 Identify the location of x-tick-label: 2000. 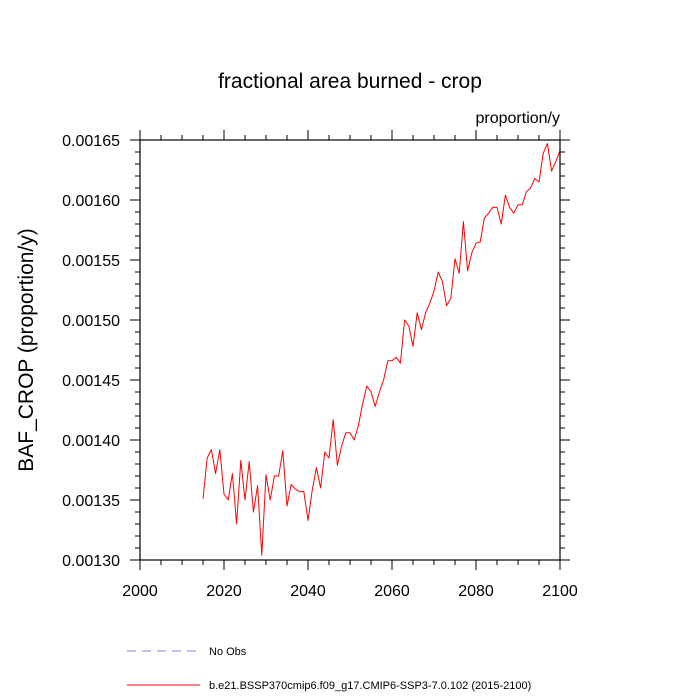
(140, 591).